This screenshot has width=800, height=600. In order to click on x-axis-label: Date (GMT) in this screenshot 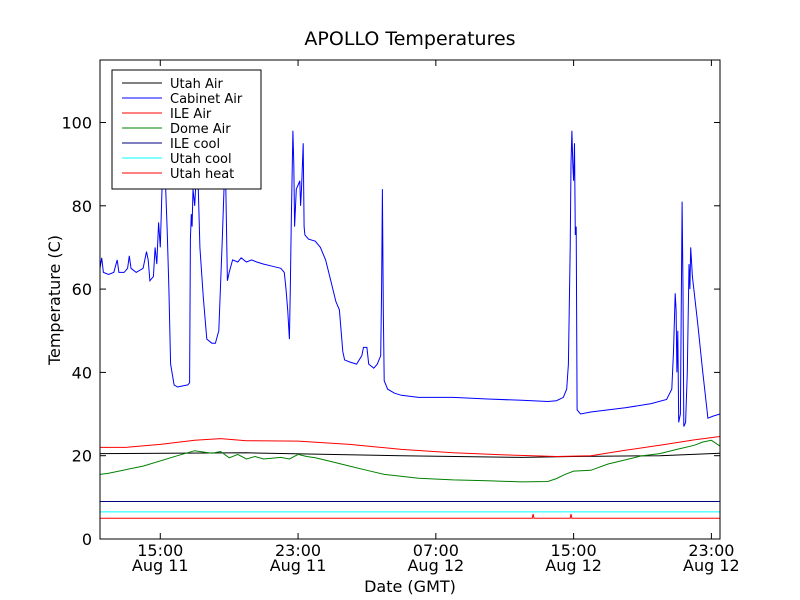, I will do `click(410, 586)`.